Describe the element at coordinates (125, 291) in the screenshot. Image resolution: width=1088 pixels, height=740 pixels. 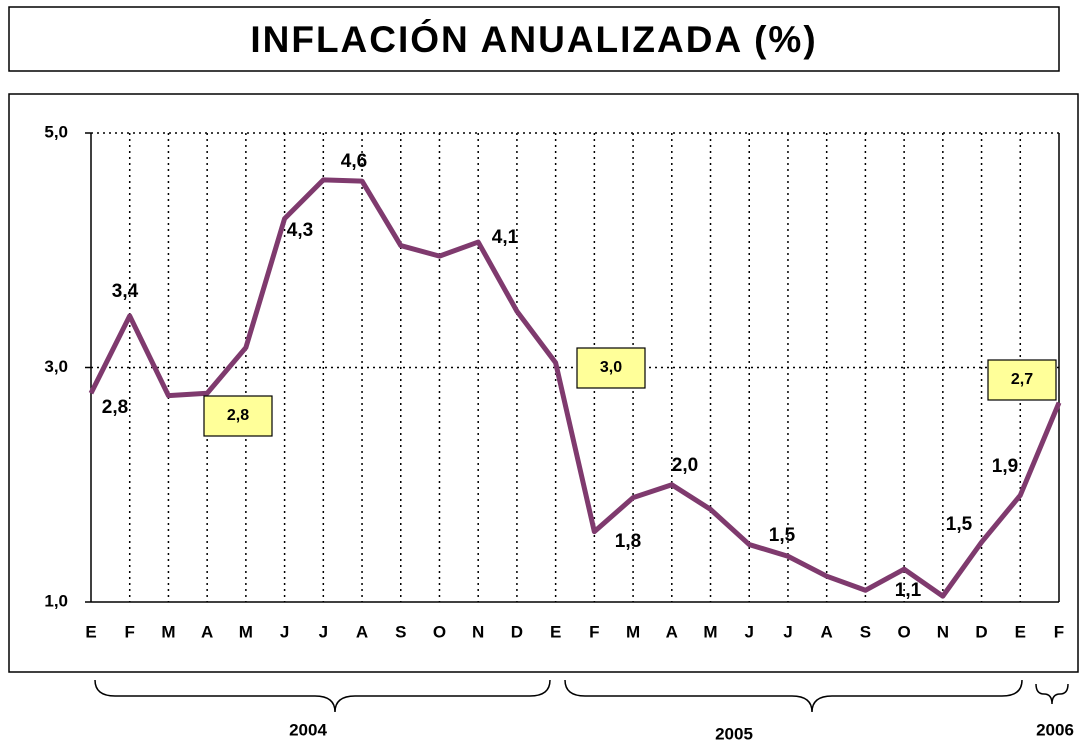
I see `annotation: 3,4` at that location.